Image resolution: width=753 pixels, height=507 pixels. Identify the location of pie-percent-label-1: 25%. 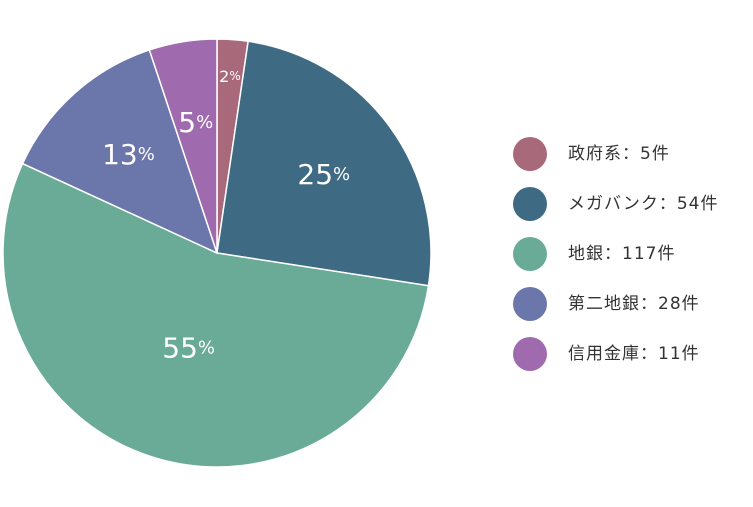
(323, 174).